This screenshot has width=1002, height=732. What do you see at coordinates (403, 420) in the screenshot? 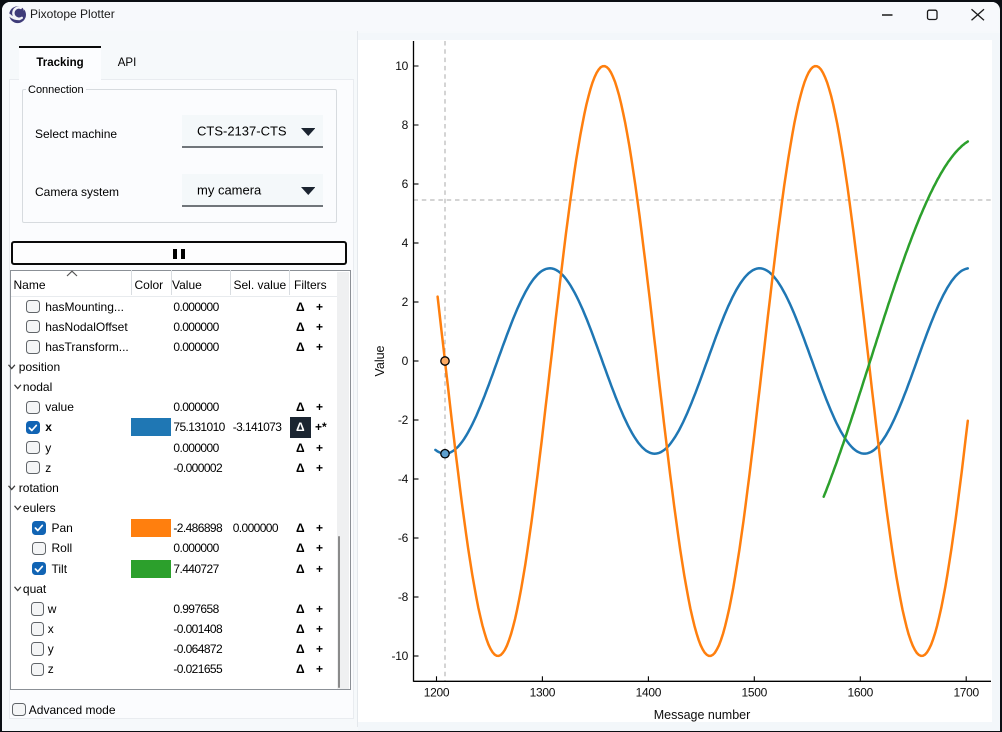
I see `svg-text: -2` at bounding box center [403, 420].